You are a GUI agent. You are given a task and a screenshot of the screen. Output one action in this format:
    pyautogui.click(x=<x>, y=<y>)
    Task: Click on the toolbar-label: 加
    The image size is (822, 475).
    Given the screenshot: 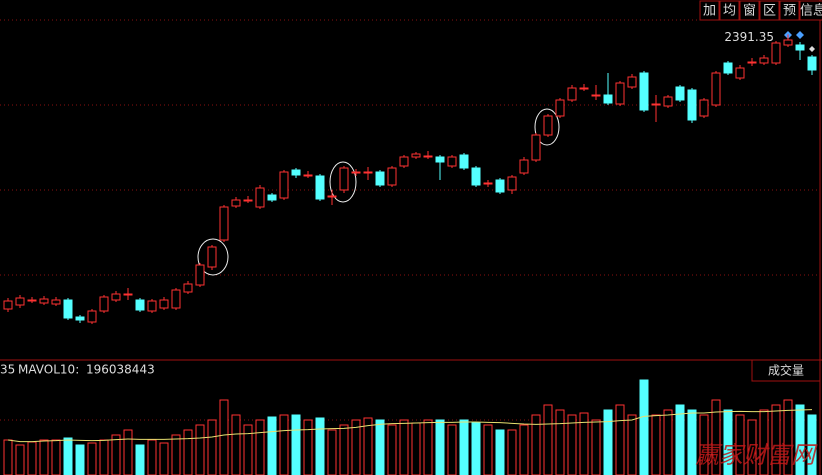 What is the action you would take?
    pyautogui.click(x=709, y=11)
    